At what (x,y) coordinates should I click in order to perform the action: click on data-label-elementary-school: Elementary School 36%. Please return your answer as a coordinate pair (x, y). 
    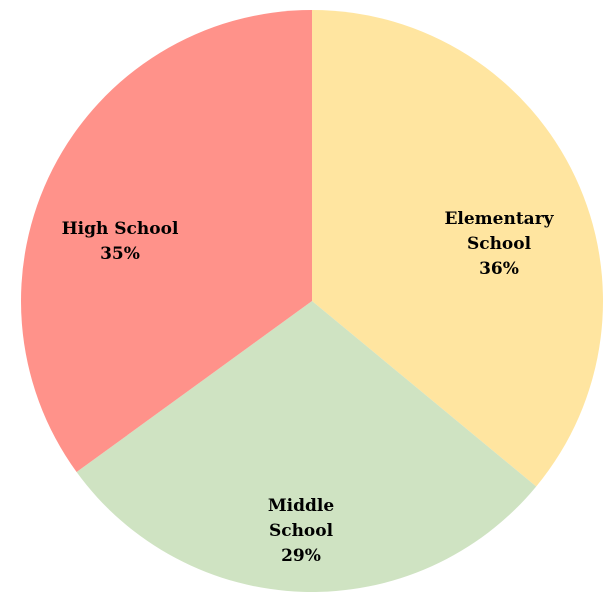
    Looking at the image, I should click on (499, 244).